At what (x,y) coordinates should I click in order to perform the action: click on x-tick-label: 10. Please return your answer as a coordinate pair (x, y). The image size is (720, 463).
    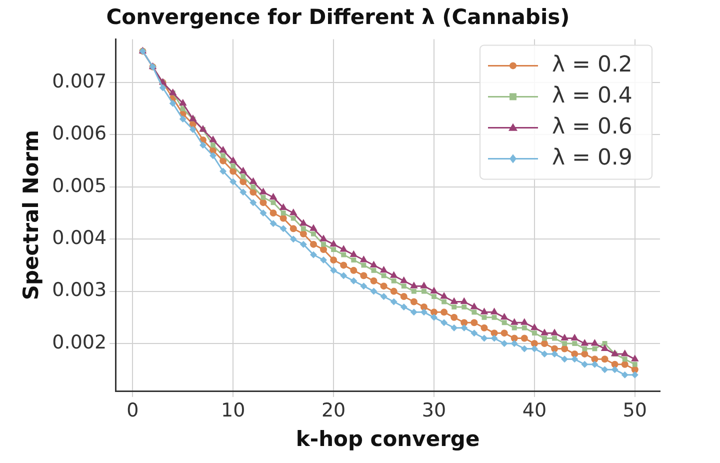
    Looking at the image, I should click on (233, 410).